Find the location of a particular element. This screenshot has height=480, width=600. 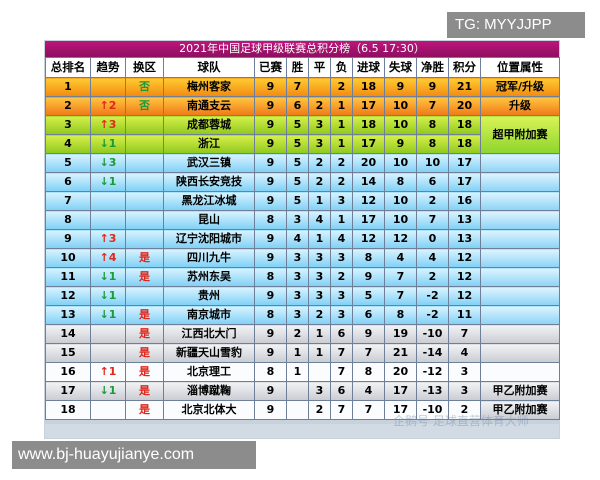

table-row: 6 ↓1 陕西长安竞技 9 5 2 2 14 8 6 17 is located at coordinates (302, 182).